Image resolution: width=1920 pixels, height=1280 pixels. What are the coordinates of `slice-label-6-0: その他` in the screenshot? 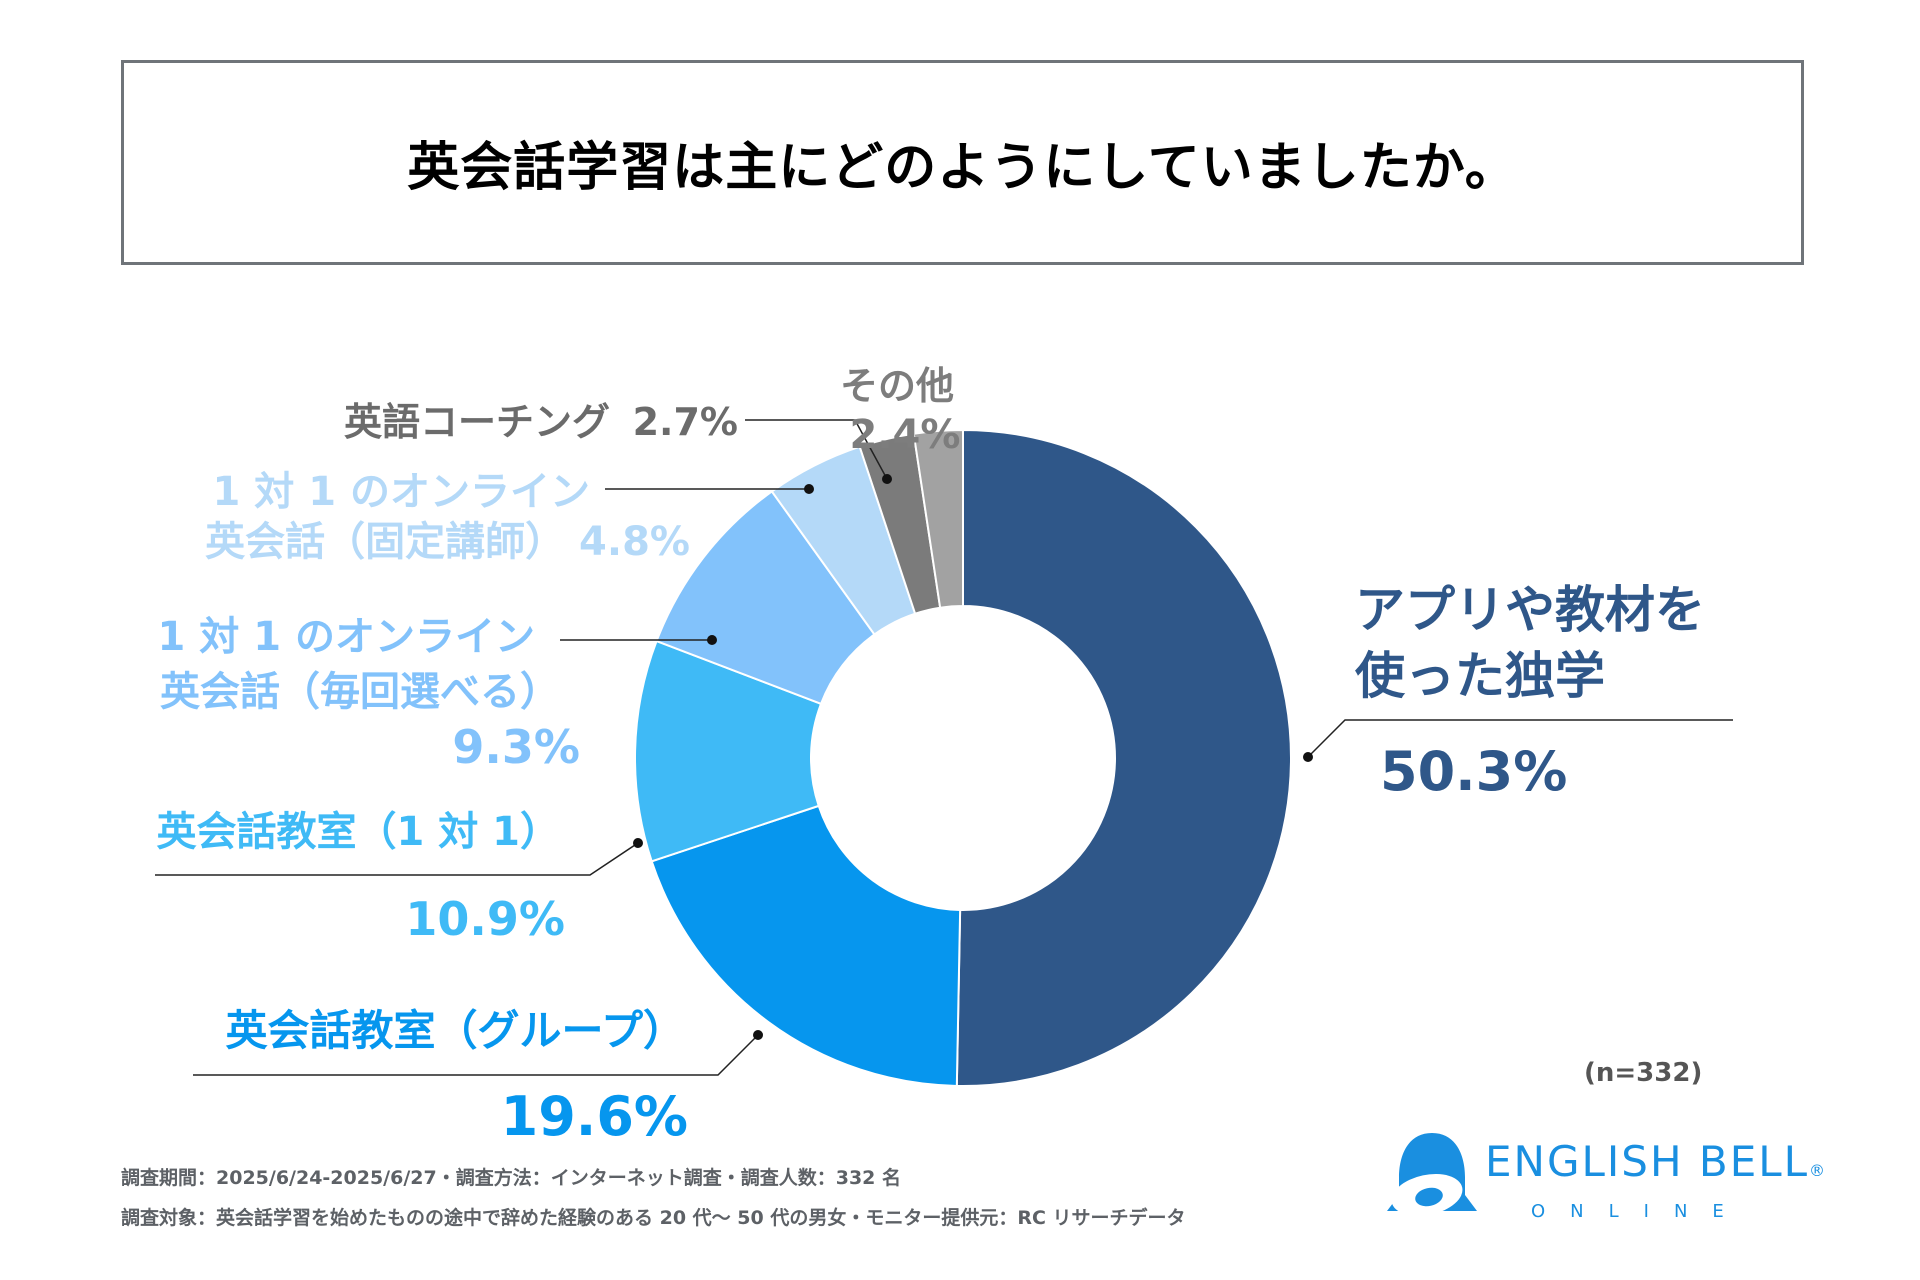 It's located at (897, 386).